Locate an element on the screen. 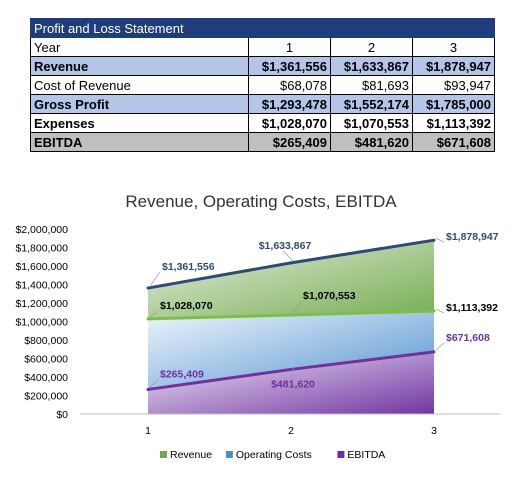 The image size is (521, 483). cost-of-revenue-year-3: $93,947 is located at coordinates (453, 85).